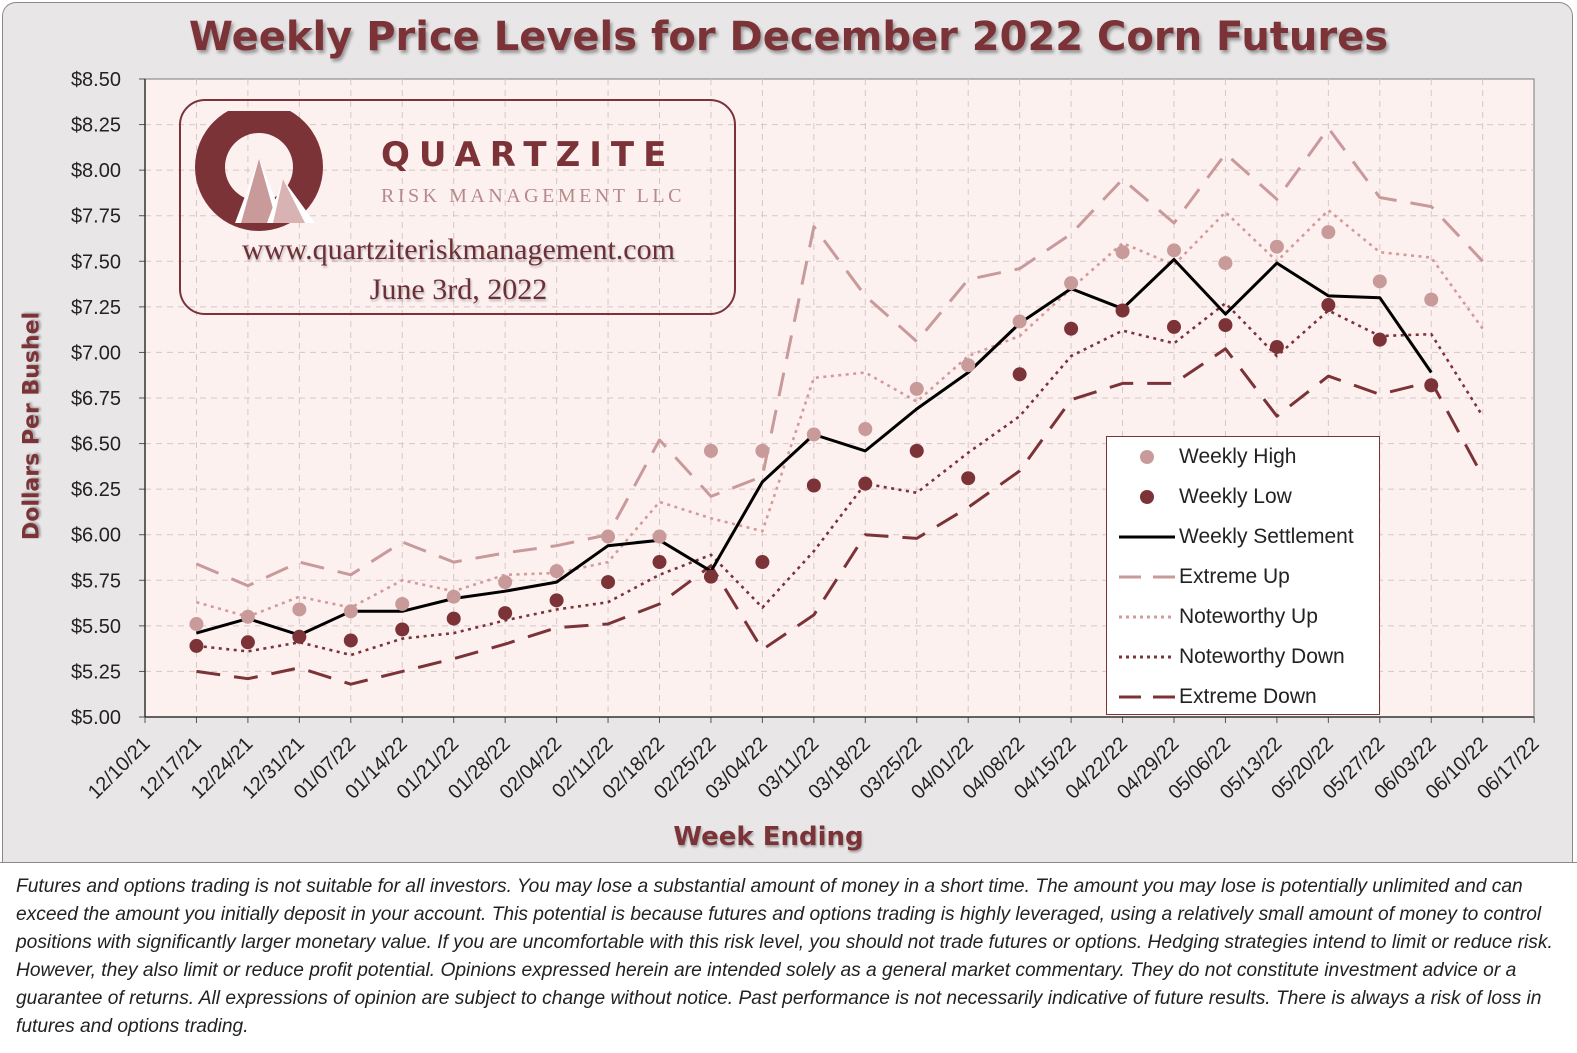 The width and height of the screenshot is (1577, 1053). Describe the element at coordinates (1234, 576) in the screenshot. I see `legend-label: Extreme Up` at that location.